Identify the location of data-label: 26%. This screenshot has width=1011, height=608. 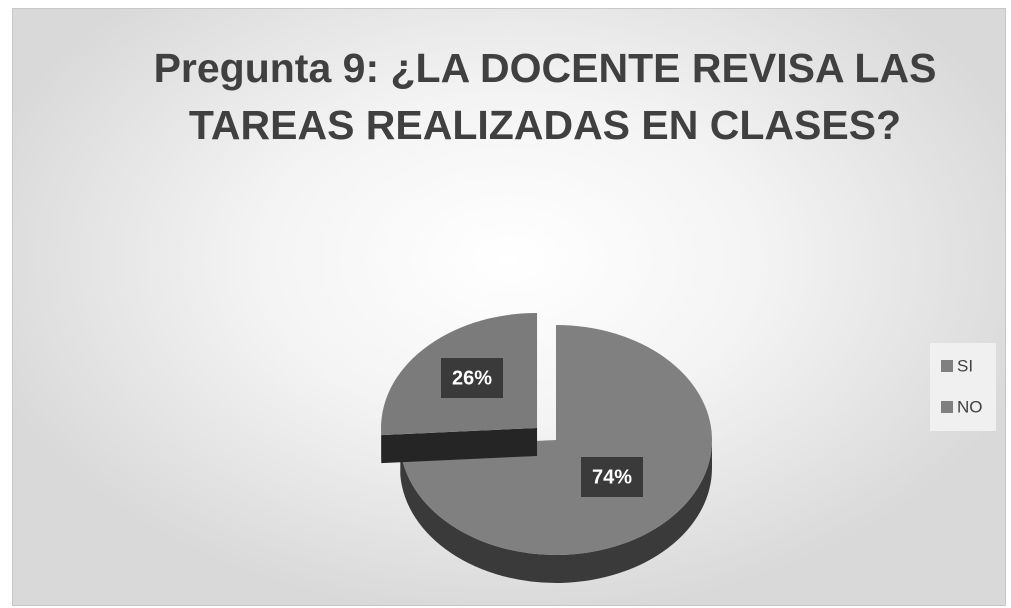
(472, 378).